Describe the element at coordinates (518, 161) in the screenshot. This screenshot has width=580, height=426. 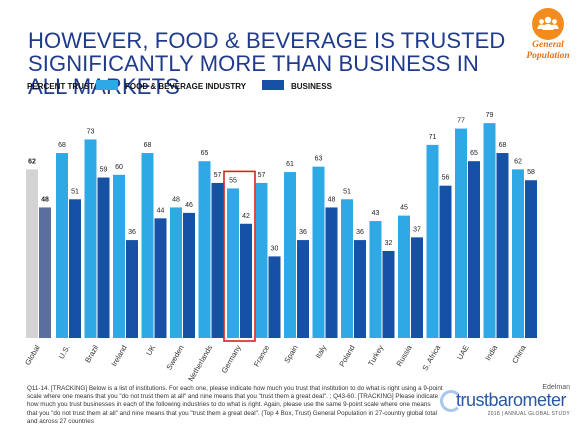
I see `data-label-food-china: 62` at that location.